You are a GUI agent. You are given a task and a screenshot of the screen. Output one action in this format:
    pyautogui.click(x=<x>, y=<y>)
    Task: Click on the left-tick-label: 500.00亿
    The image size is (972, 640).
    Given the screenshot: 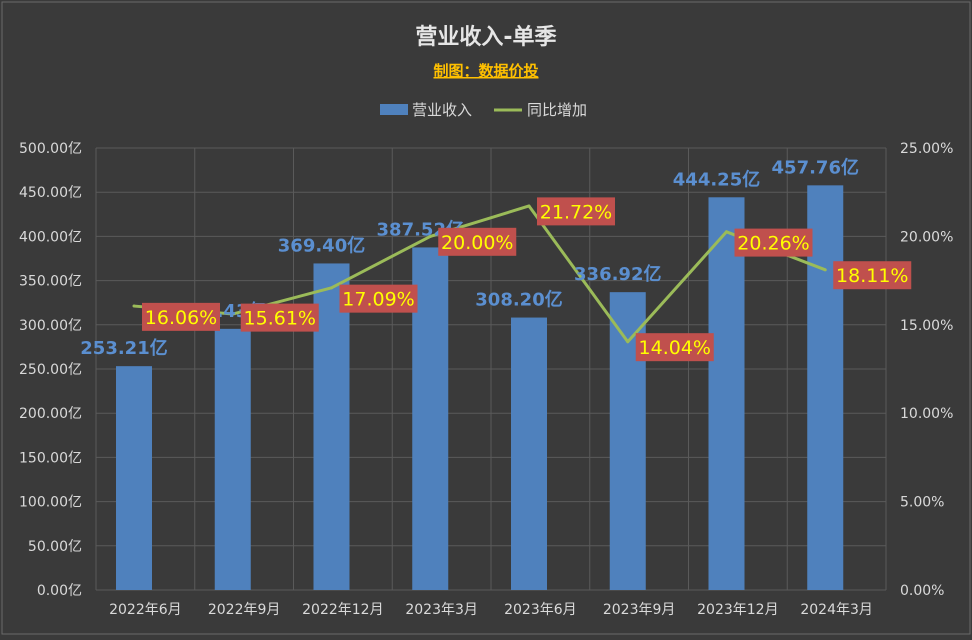 What is the action you would take?
    pyautogui.click(x=50, y=149)
    